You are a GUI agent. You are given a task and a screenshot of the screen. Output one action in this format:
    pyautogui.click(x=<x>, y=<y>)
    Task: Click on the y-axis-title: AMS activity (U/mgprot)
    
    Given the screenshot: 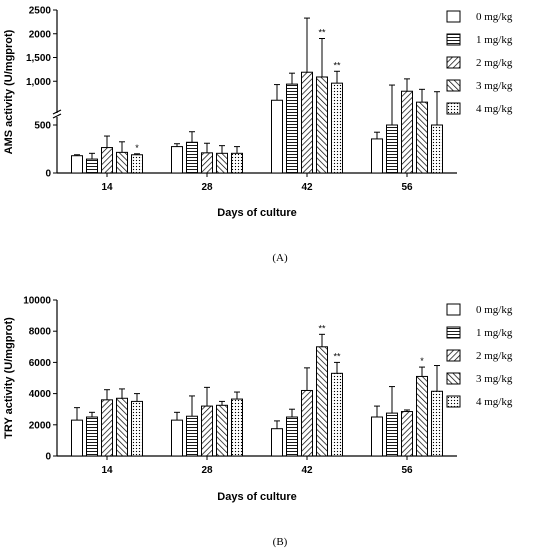 What is the action you would take?
    pyautogui.click(x=9, y=91)
    